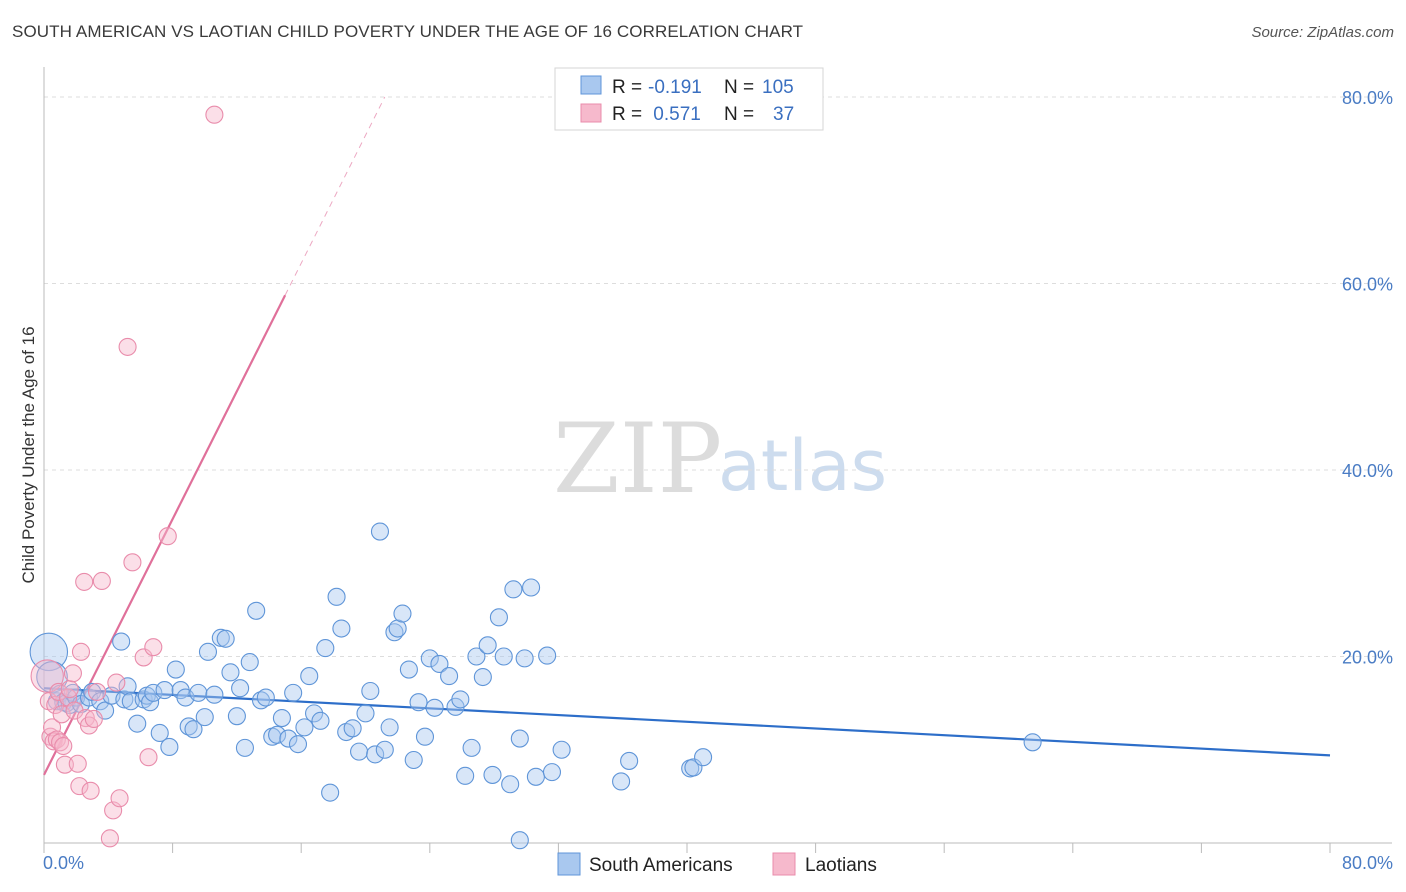 The image size is (1406, 892). I want to click on legend-n-value: 37, so click(783, 114).